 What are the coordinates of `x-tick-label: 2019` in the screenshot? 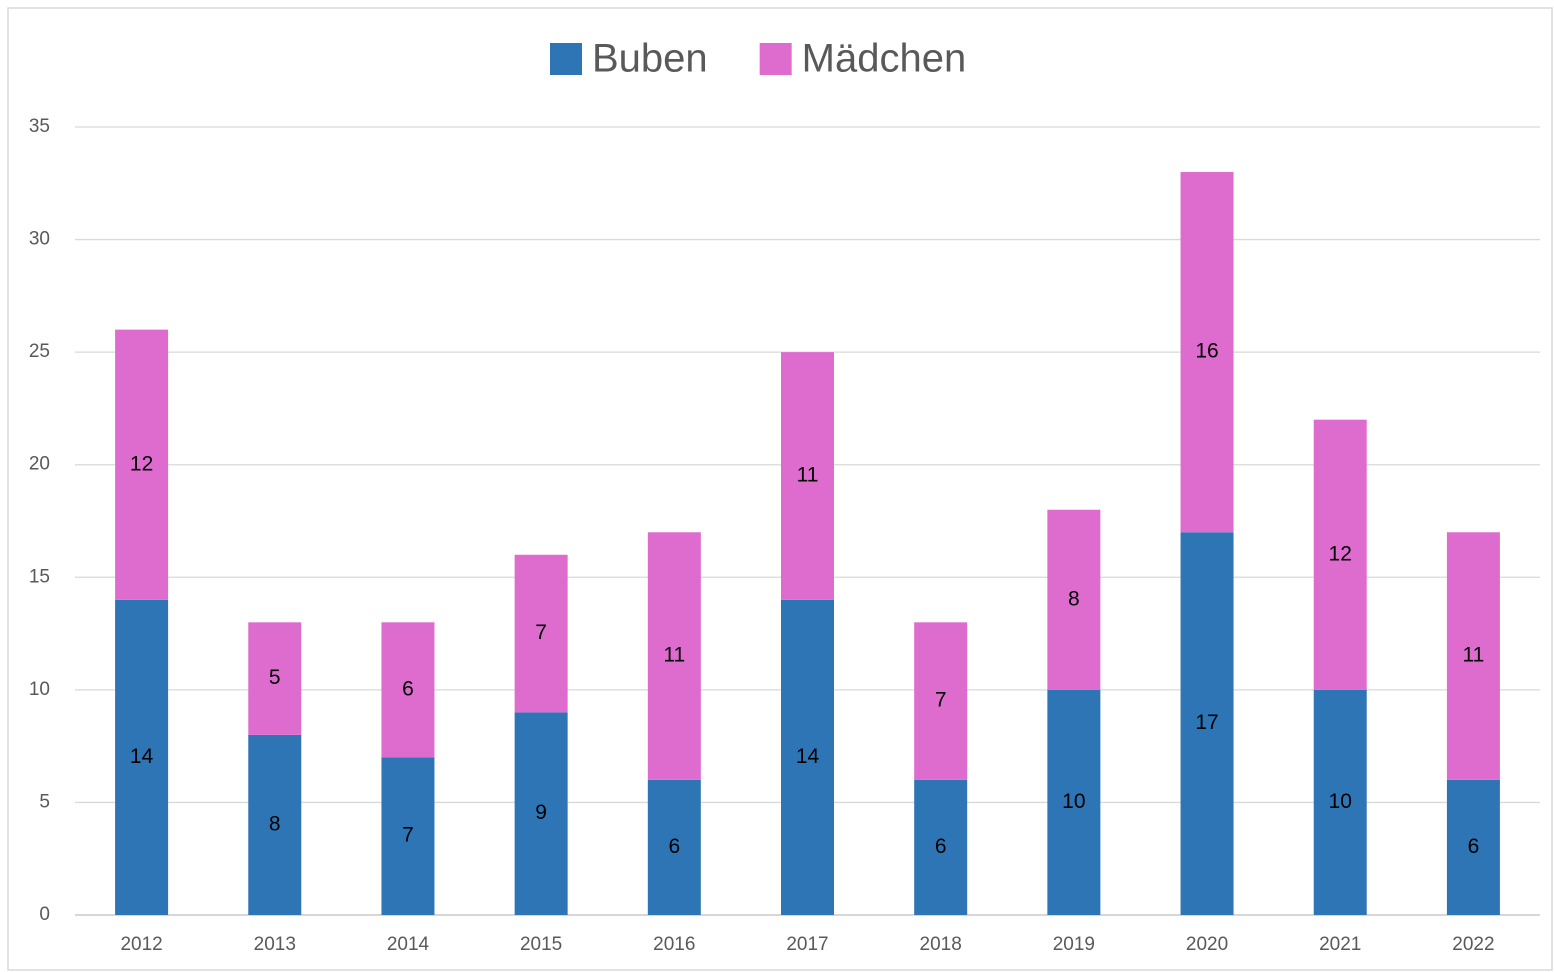 It's located at (1074, 944).